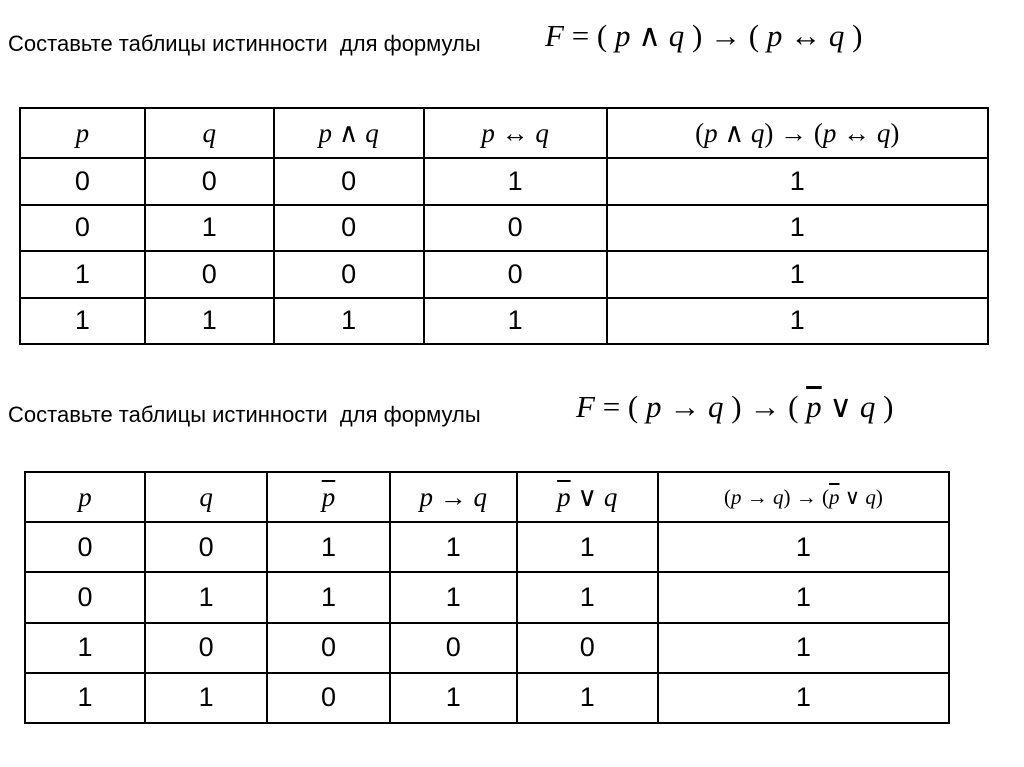 Image resolution: width=1024 pixels, height=767 pixels. Describe the element at coordinates (453, 497) in the screenshot. I see `column-header: p → q` at that location.